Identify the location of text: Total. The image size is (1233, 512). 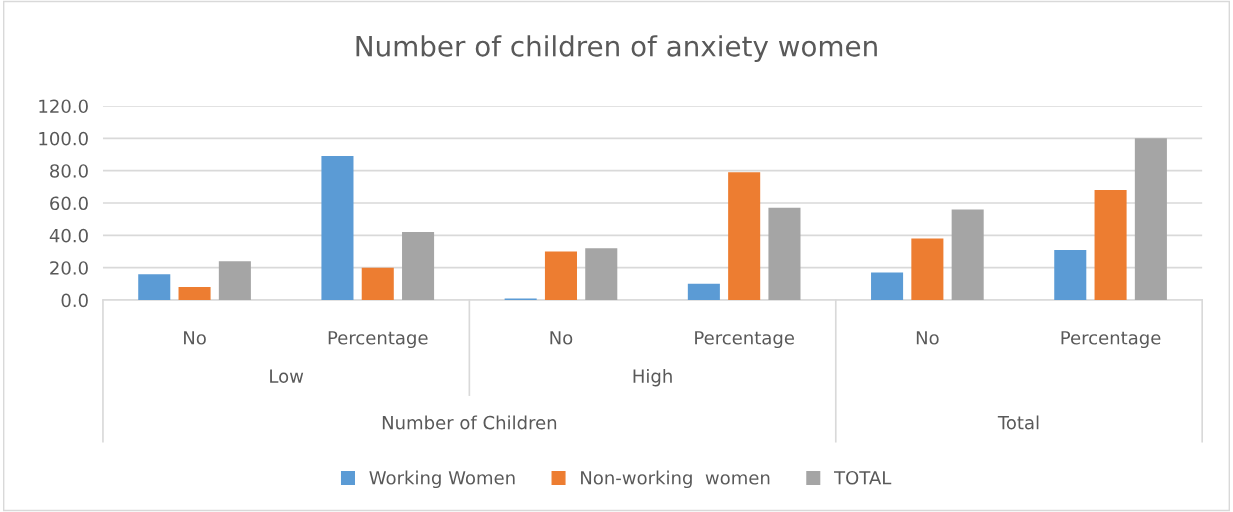
(1018, 422).